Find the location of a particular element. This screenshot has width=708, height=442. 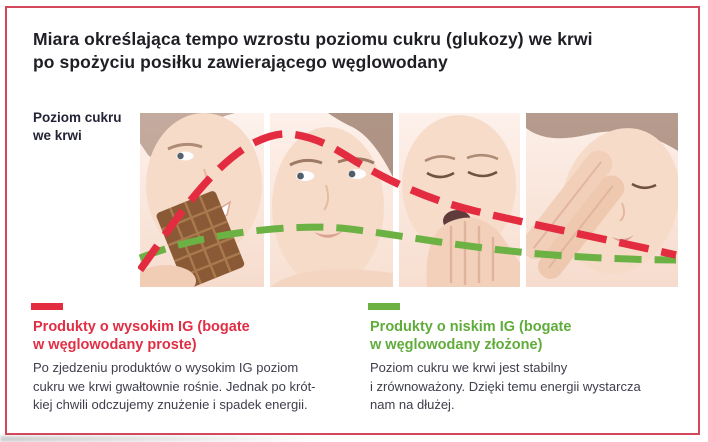

woman-sleeping-on-hands-photo is located at coordinates (602, 200).